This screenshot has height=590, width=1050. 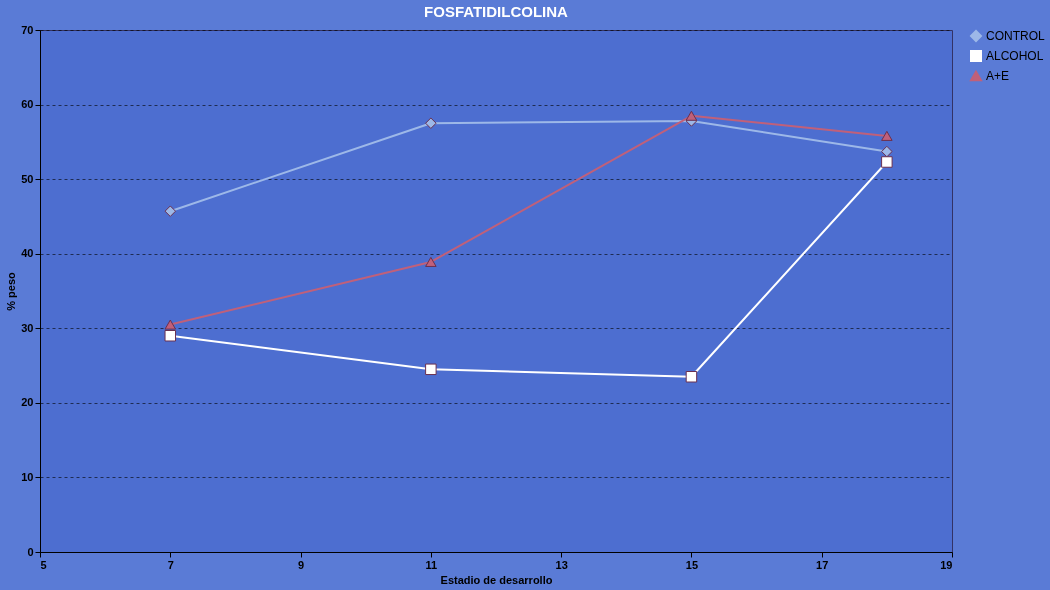 I want to click on chart-title: FOSFATIDILCOLINA, so click(x=496, y=11).